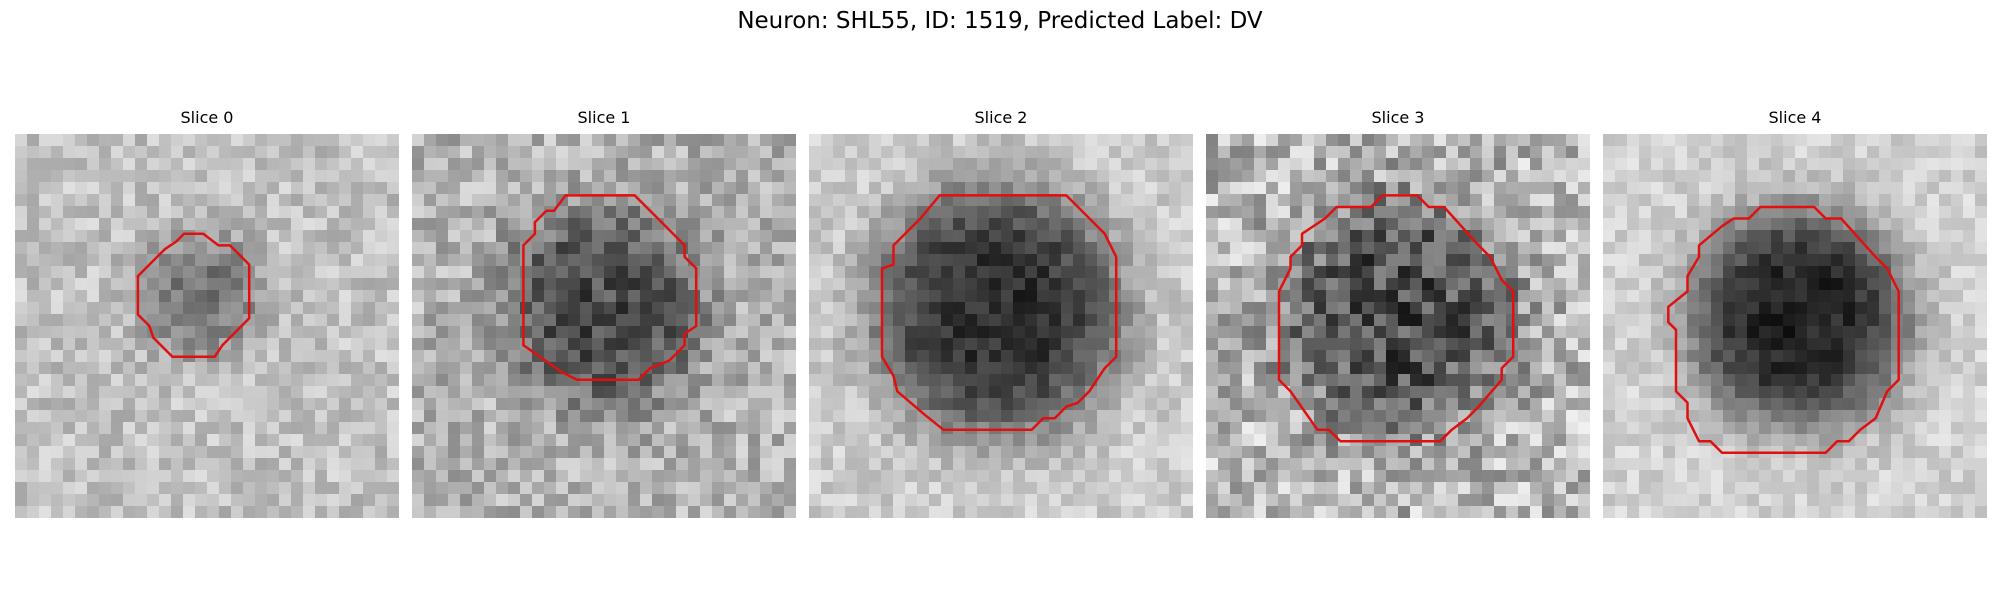  Describe the element at coordinates (207, 117) in the screenshot. I see `slice-title-0: Slice 0` at that location.